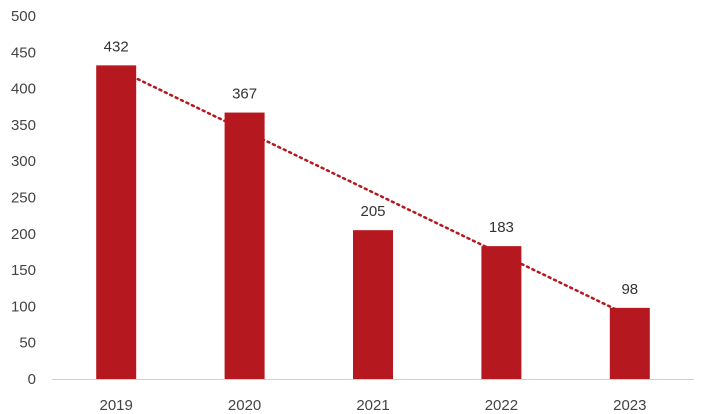 The image size is (701, 414). I want to click on data-label-2019: 432, so click(116, 46).